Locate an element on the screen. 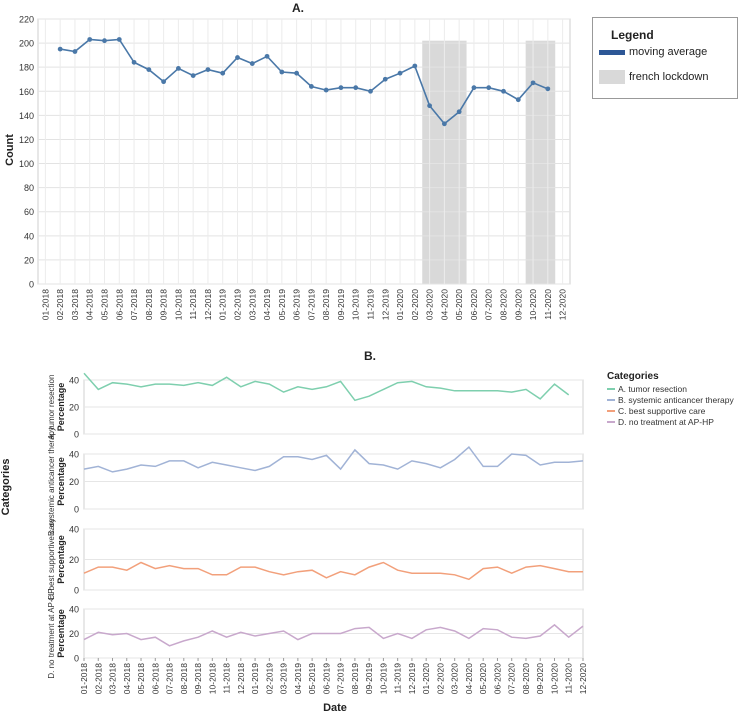 The height and width of the screenshot is (716, 745). chart-a-x-tick-label: 10-2019 is located at coordinates (356, 304).